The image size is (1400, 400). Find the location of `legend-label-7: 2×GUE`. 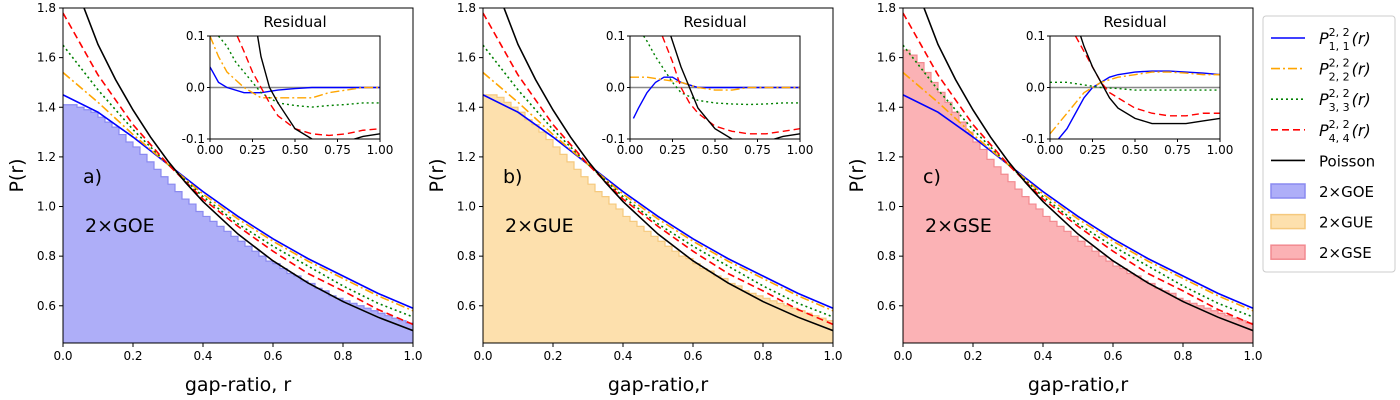

legend-label-7: 2×GUE is located at coordinates (1346, 223).